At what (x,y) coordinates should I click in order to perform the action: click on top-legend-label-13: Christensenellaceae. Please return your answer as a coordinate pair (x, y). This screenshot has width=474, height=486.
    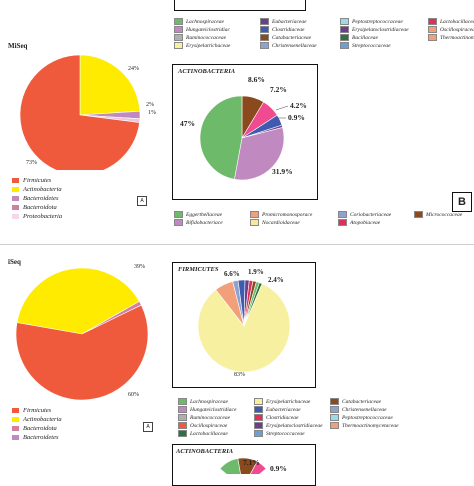
    Looking at the image, I should click on (294, 45).